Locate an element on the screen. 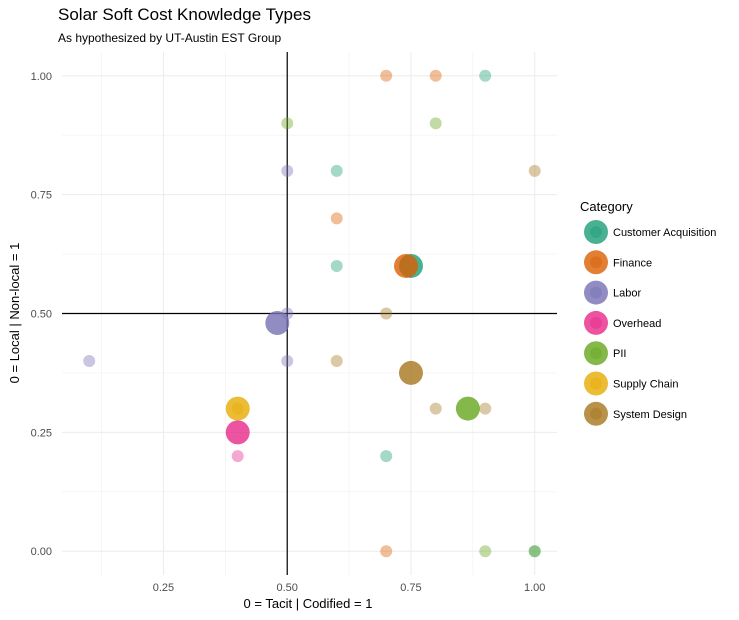 Image resolution: width=739 pixels, height=620 pixels. y-tick-label: 0.50 is located at coordinates (41, 315).